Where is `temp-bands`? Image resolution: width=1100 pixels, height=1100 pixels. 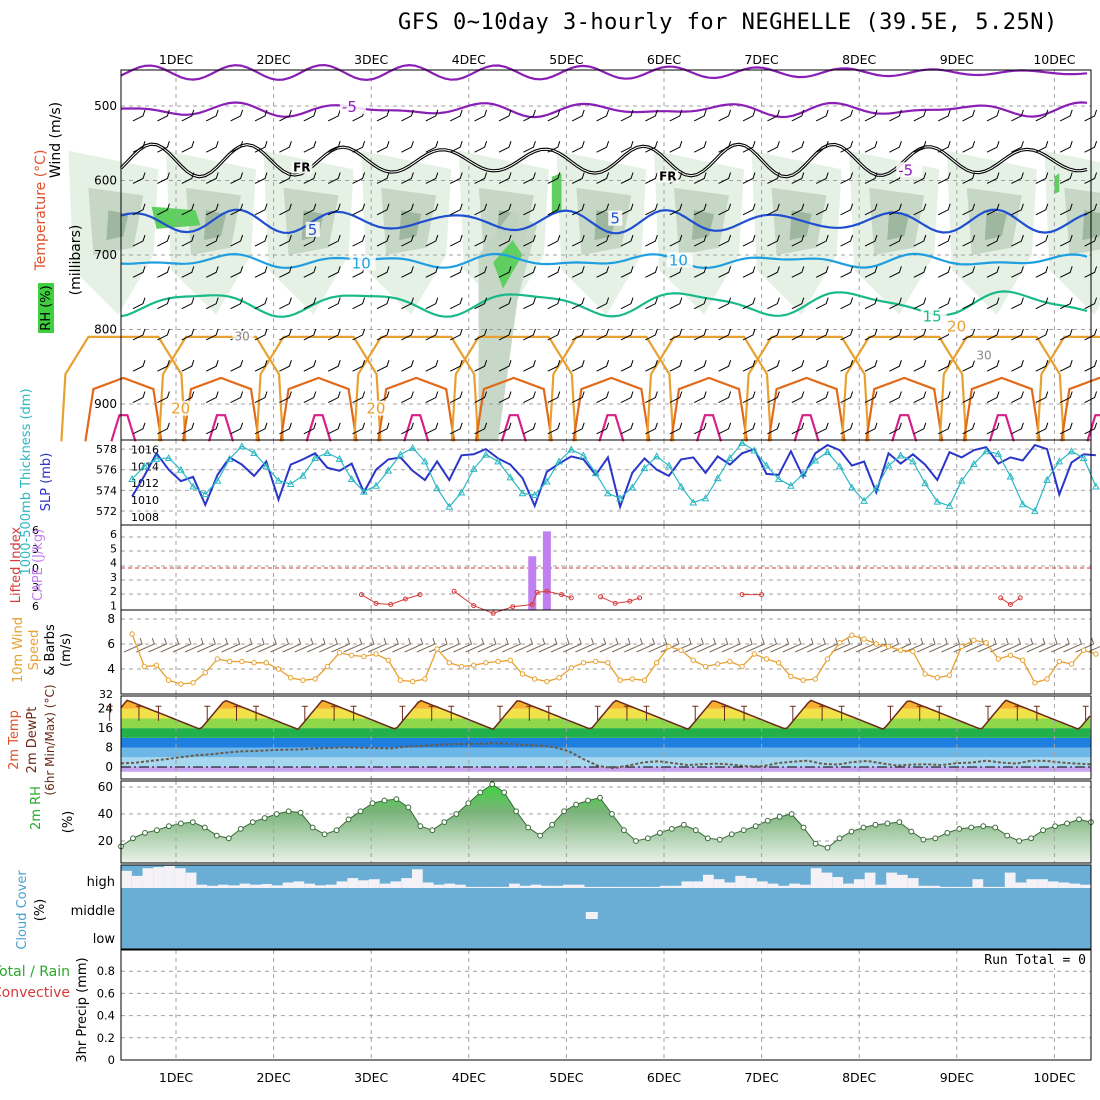 temp-bands is located at coordinates (606, 736).